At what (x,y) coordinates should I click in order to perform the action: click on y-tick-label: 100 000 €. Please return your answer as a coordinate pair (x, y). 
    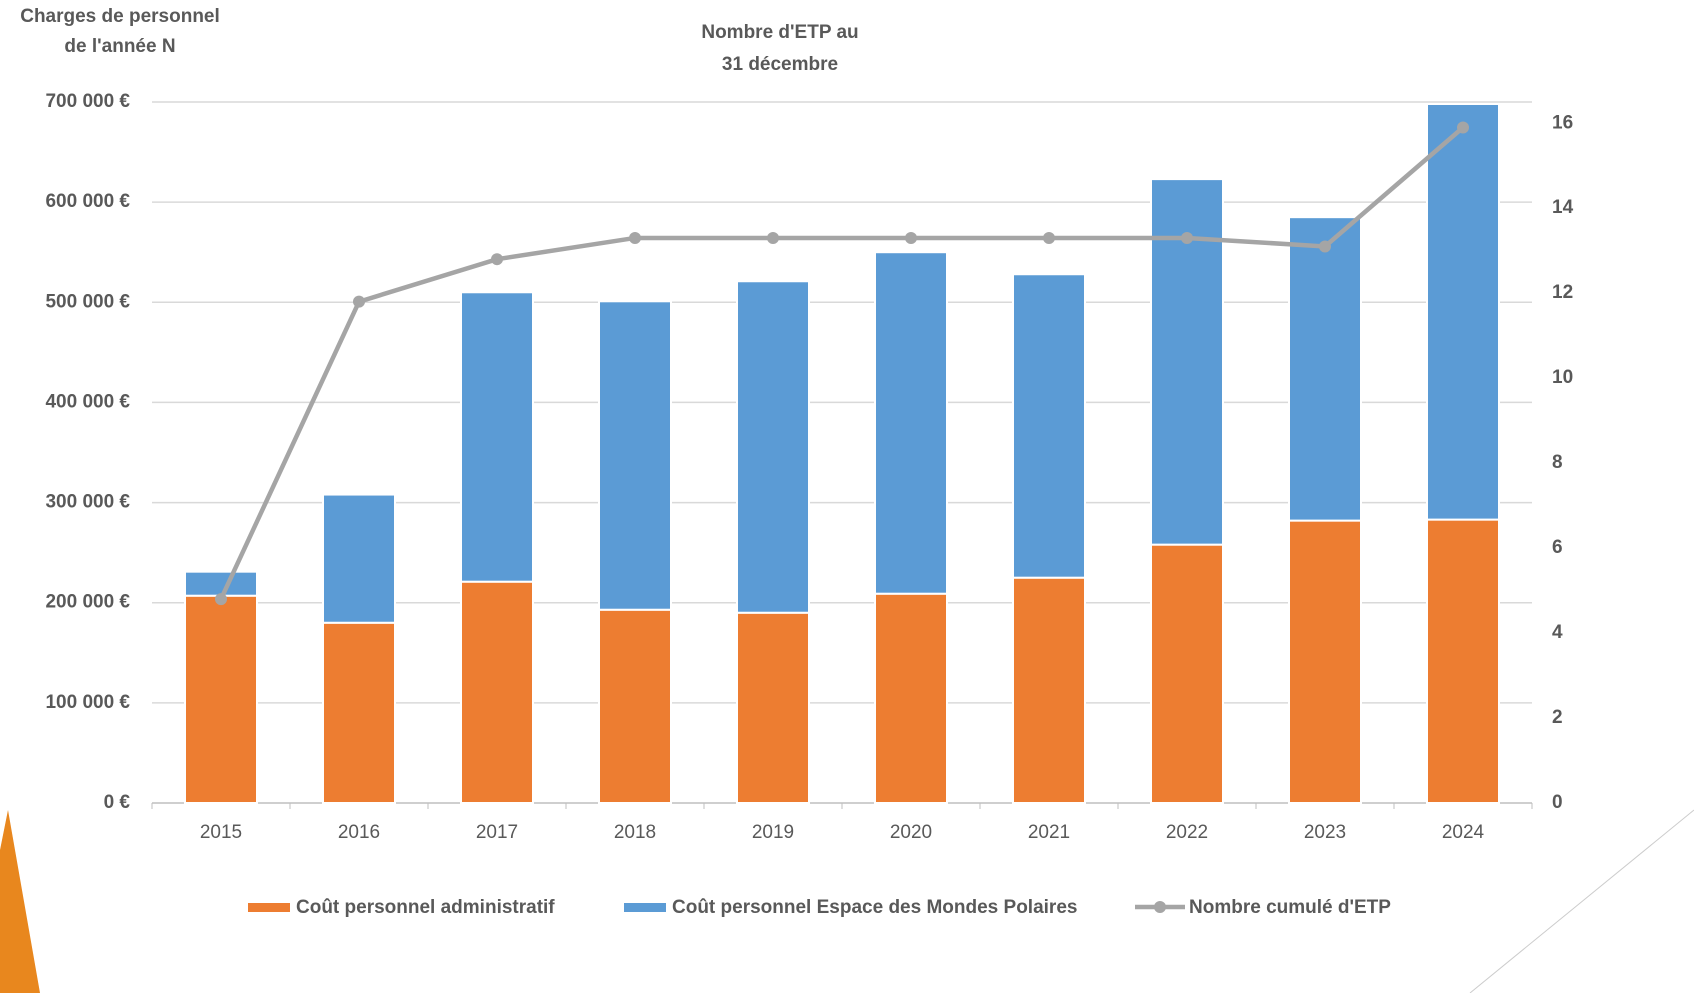
    Looking at the image, I should click on (87, 702).